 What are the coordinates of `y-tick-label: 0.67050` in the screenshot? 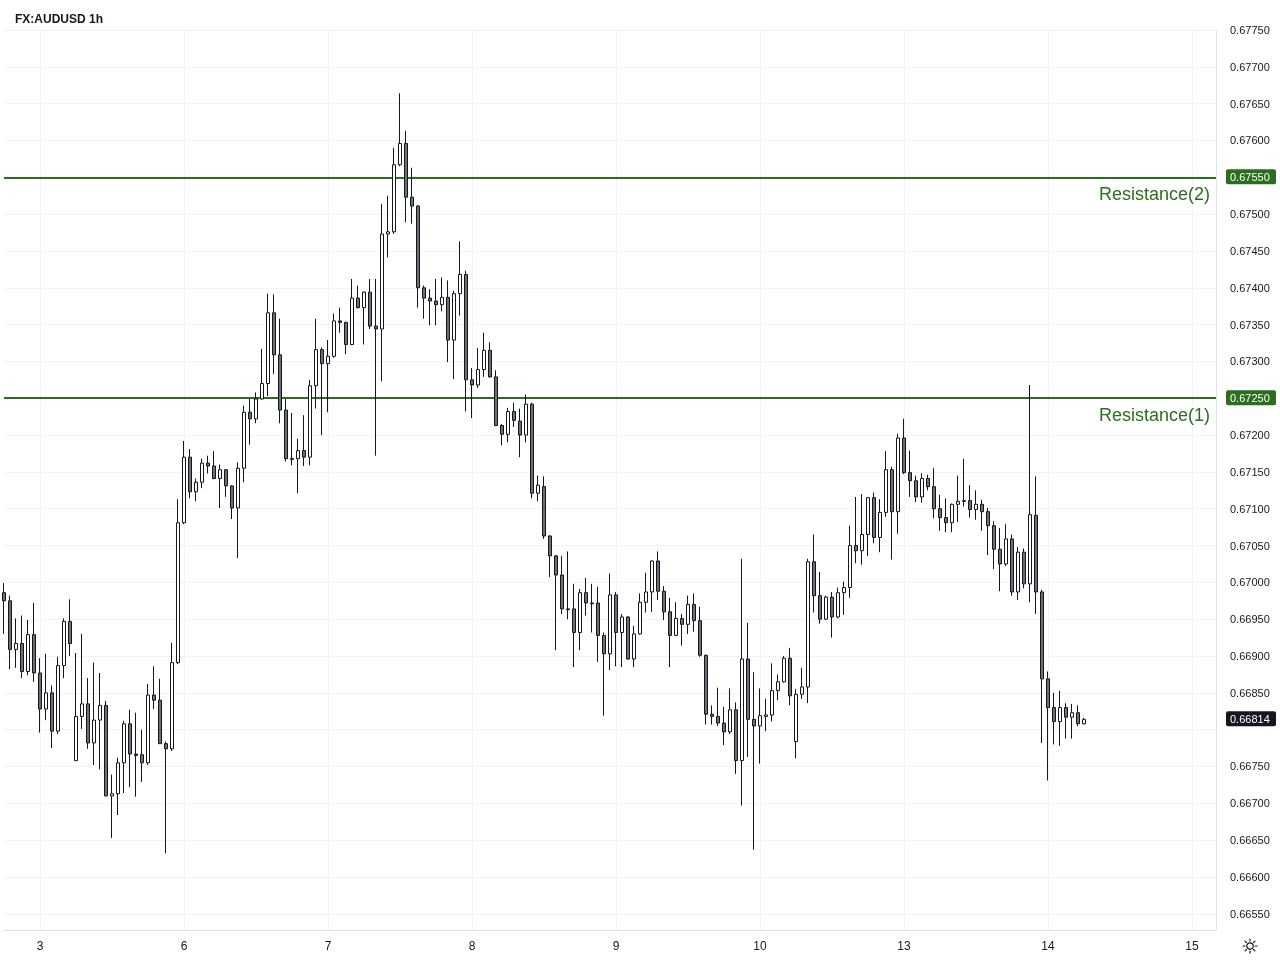 It's located at (1250, 545).